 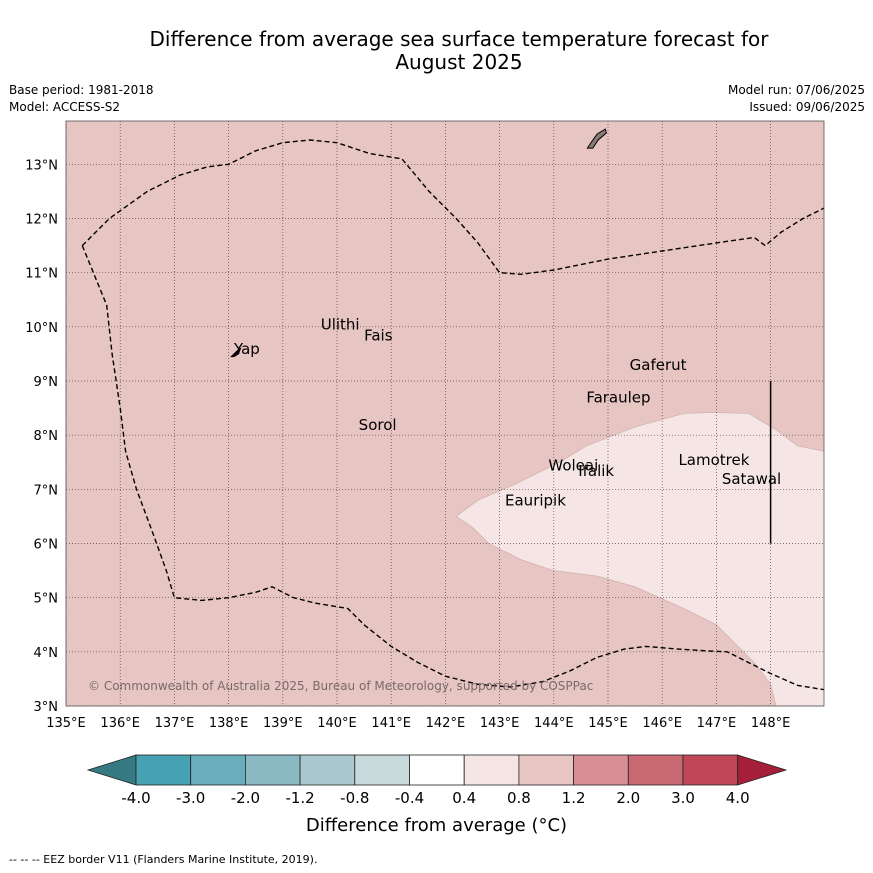 I want to click on title-line-2: August 2025, so click(x=459, y=62).